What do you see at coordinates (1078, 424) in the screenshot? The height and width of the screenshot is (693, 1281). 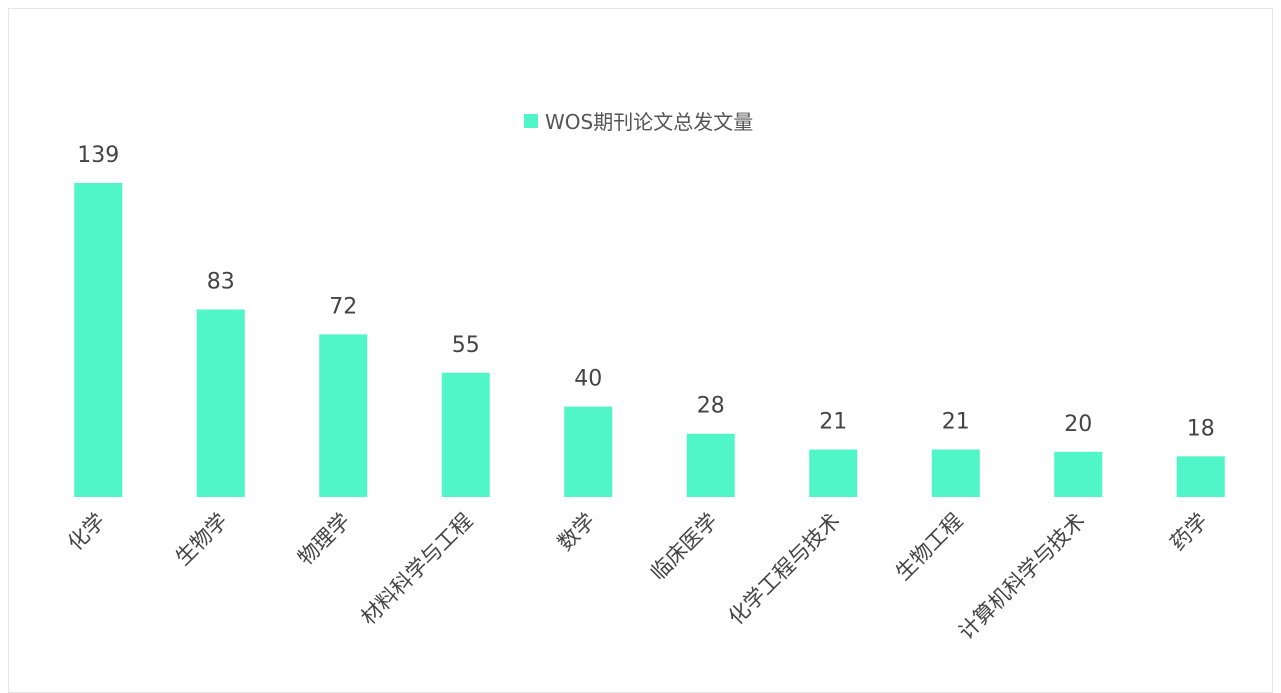 I see `data-label: 20` at bounding box center [1078, 424].